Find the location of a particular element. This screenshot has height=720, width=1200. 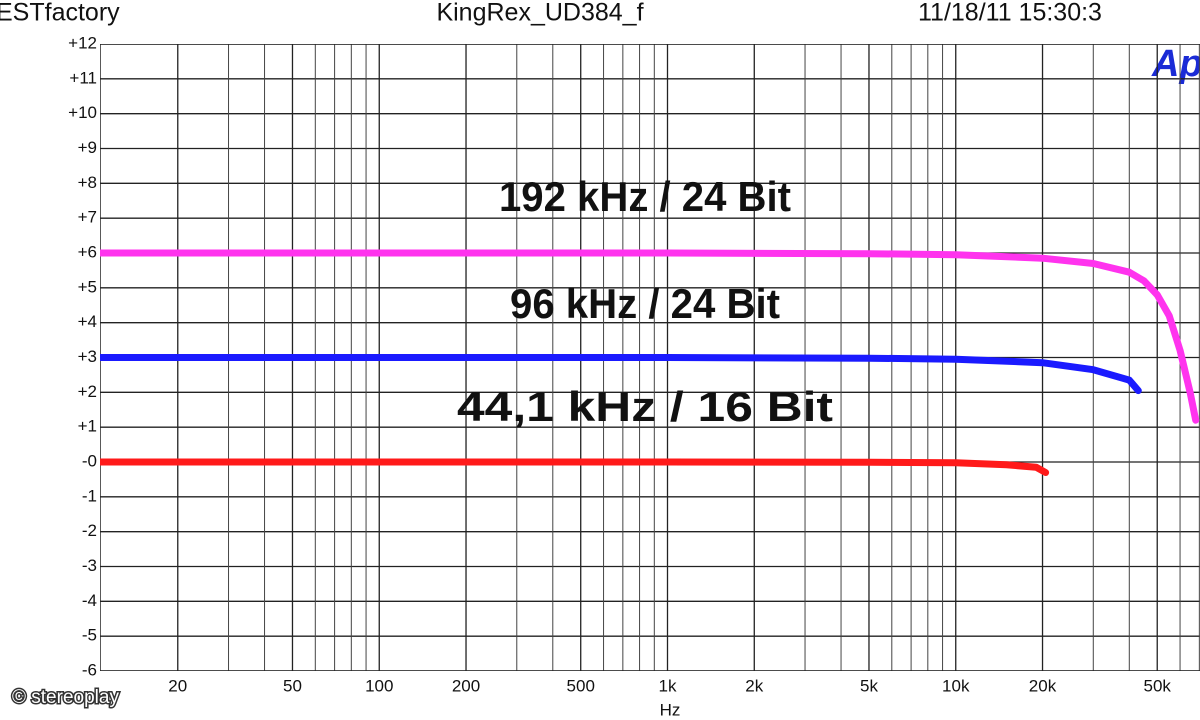

y-tick-label: -5 is located at coordinates (89, 635).